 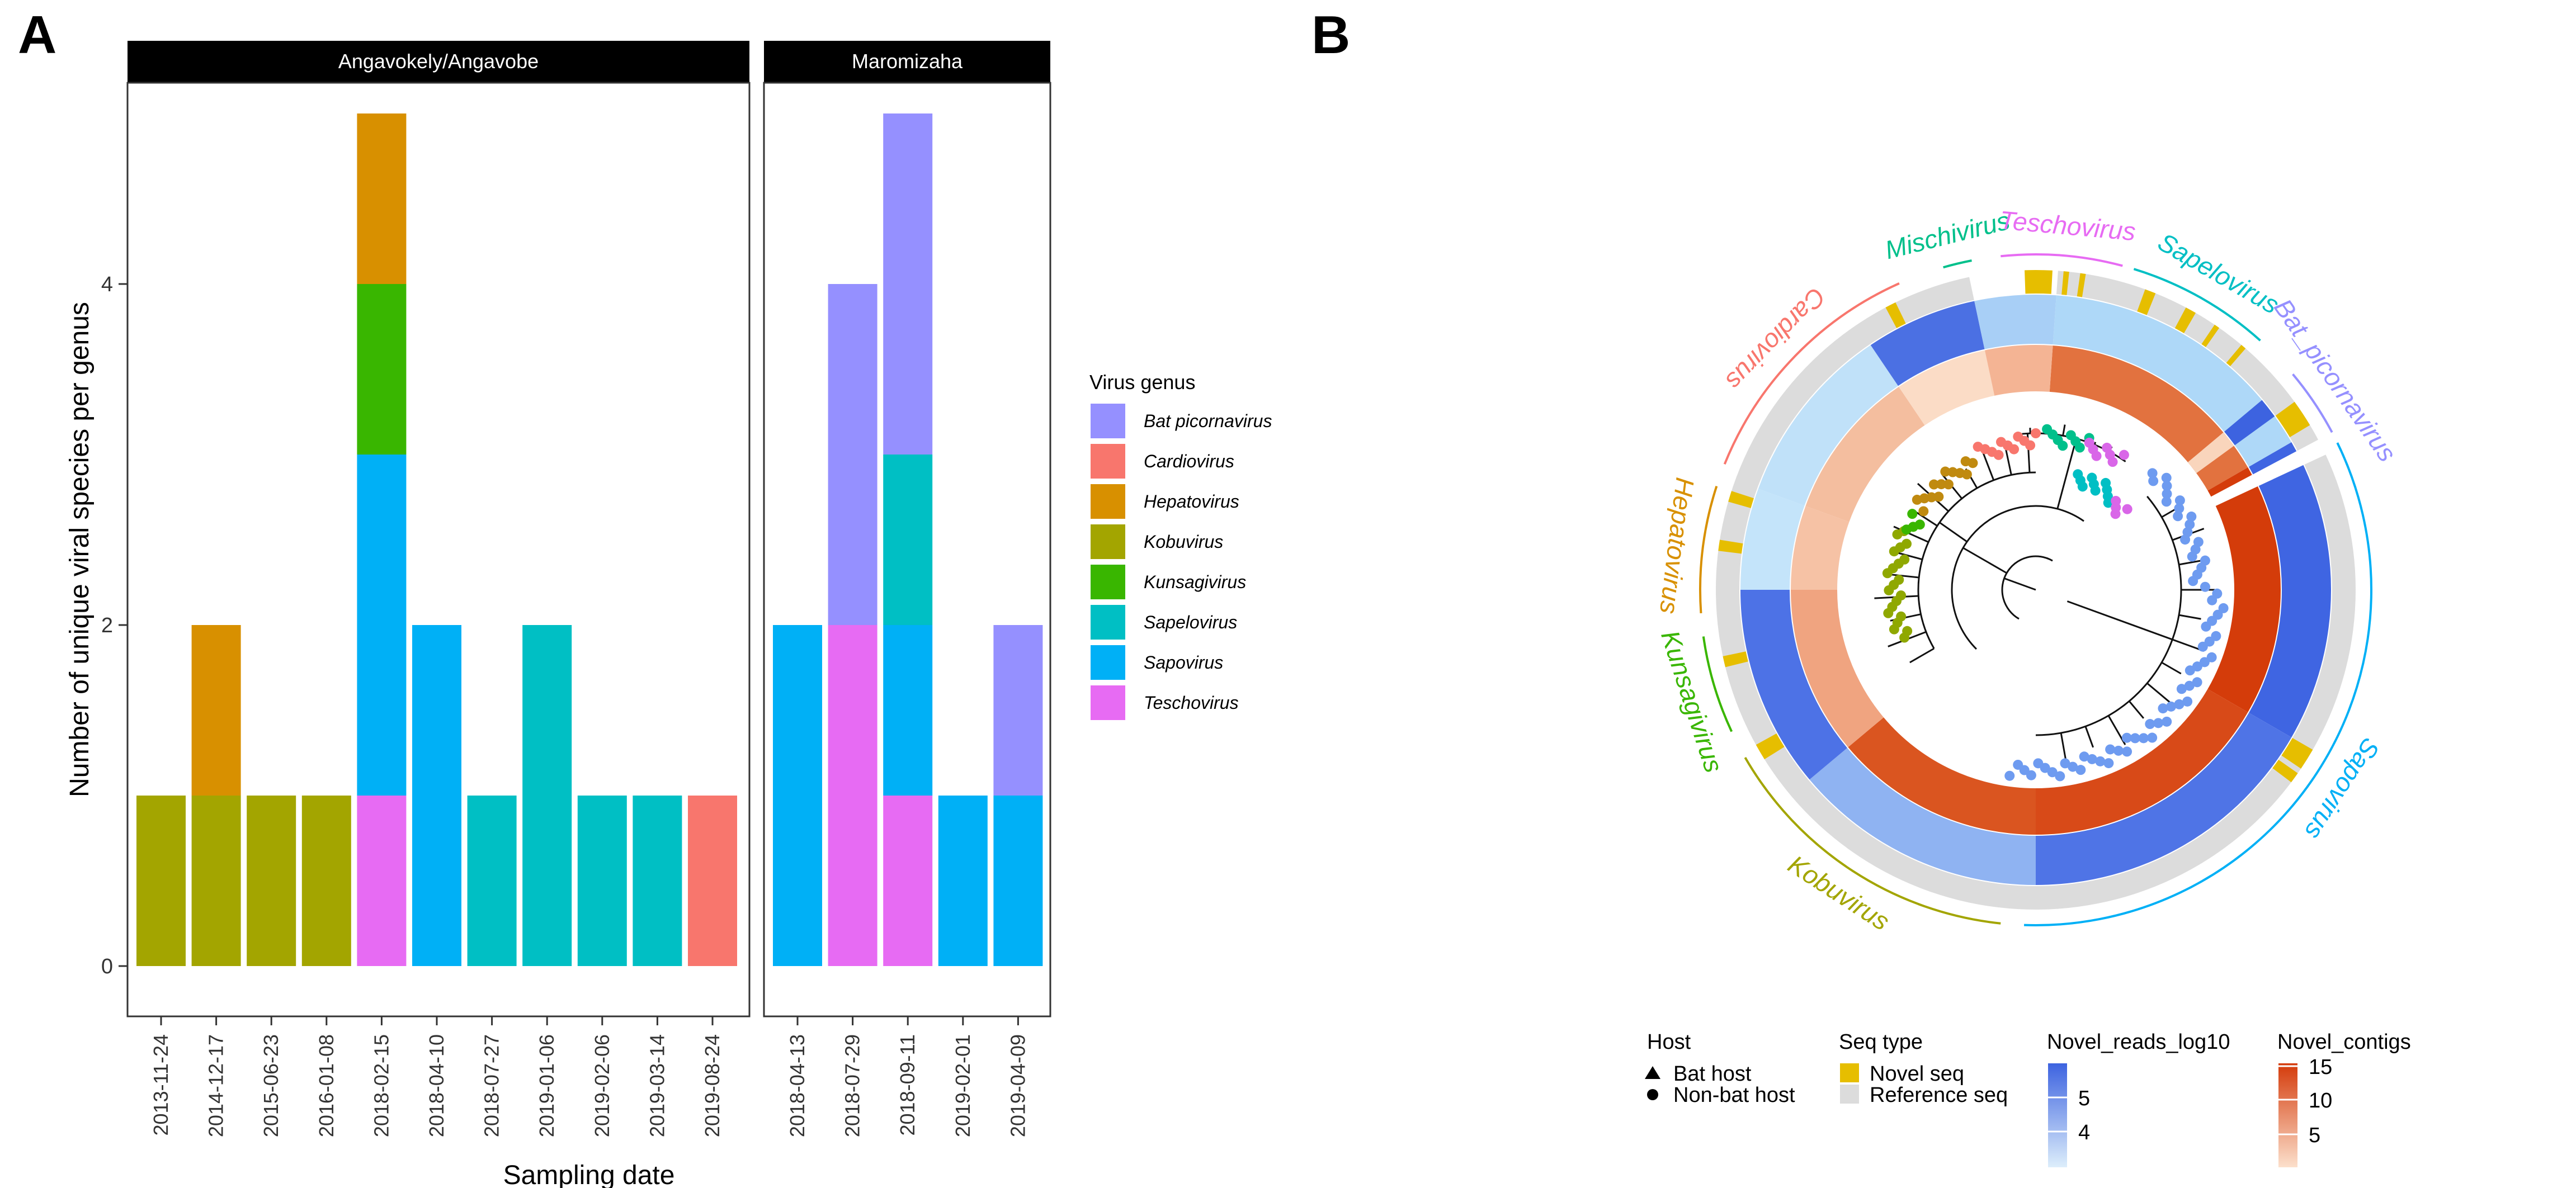 What do you see at coordinates (1652, 1094) in the screenshot?
I see `non-bat-host-circle-icon` at bounding box center [1652, 1094].